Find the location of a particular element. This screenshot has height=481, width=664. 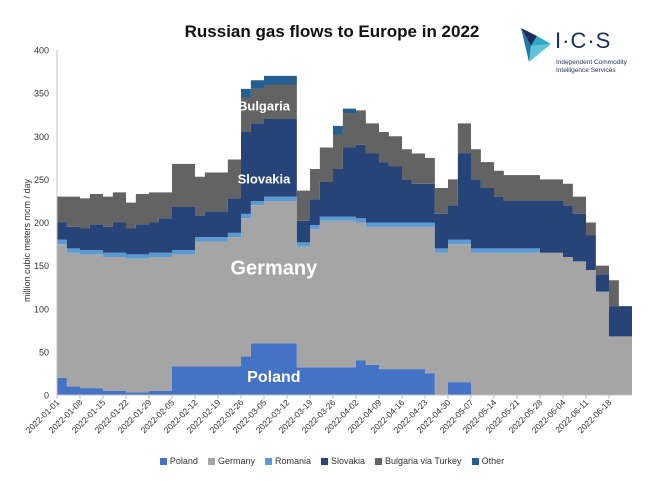

y-tick-label: 400 is located at coordinates (41, 51).